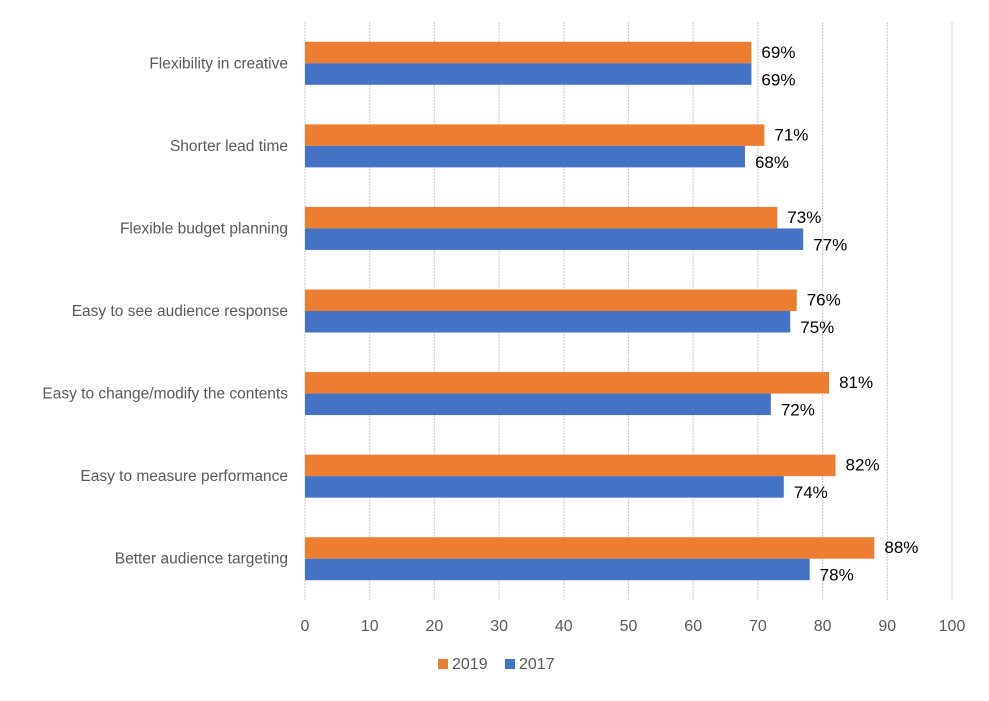 This screenshot has height=701, width=989. What do you see at coordinates (435, 626) in the screenshot?
I see `x-tick-label: 20` at bounding box center [435, 626].